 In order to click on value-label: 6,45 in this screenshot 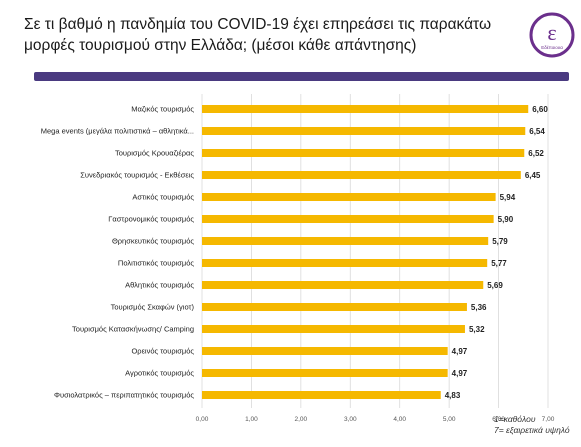, I will do `click(533, 175)`.